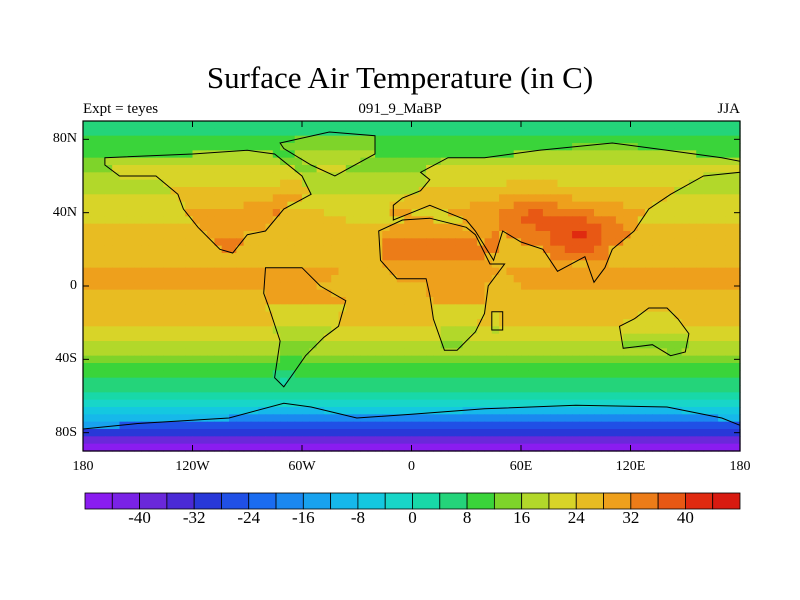 The width and height of the screenshot is (800, 600). I want to click on season-label: JJA, so click(728, 109).